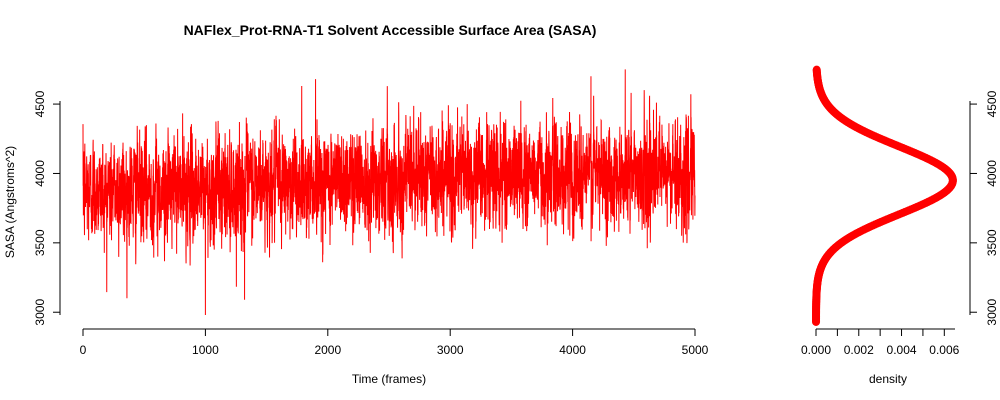  What do you see at coordinates (992, 173) in the screenshot?
I see `density-y-tick-label: 4000` at bounding box center [992, 173].